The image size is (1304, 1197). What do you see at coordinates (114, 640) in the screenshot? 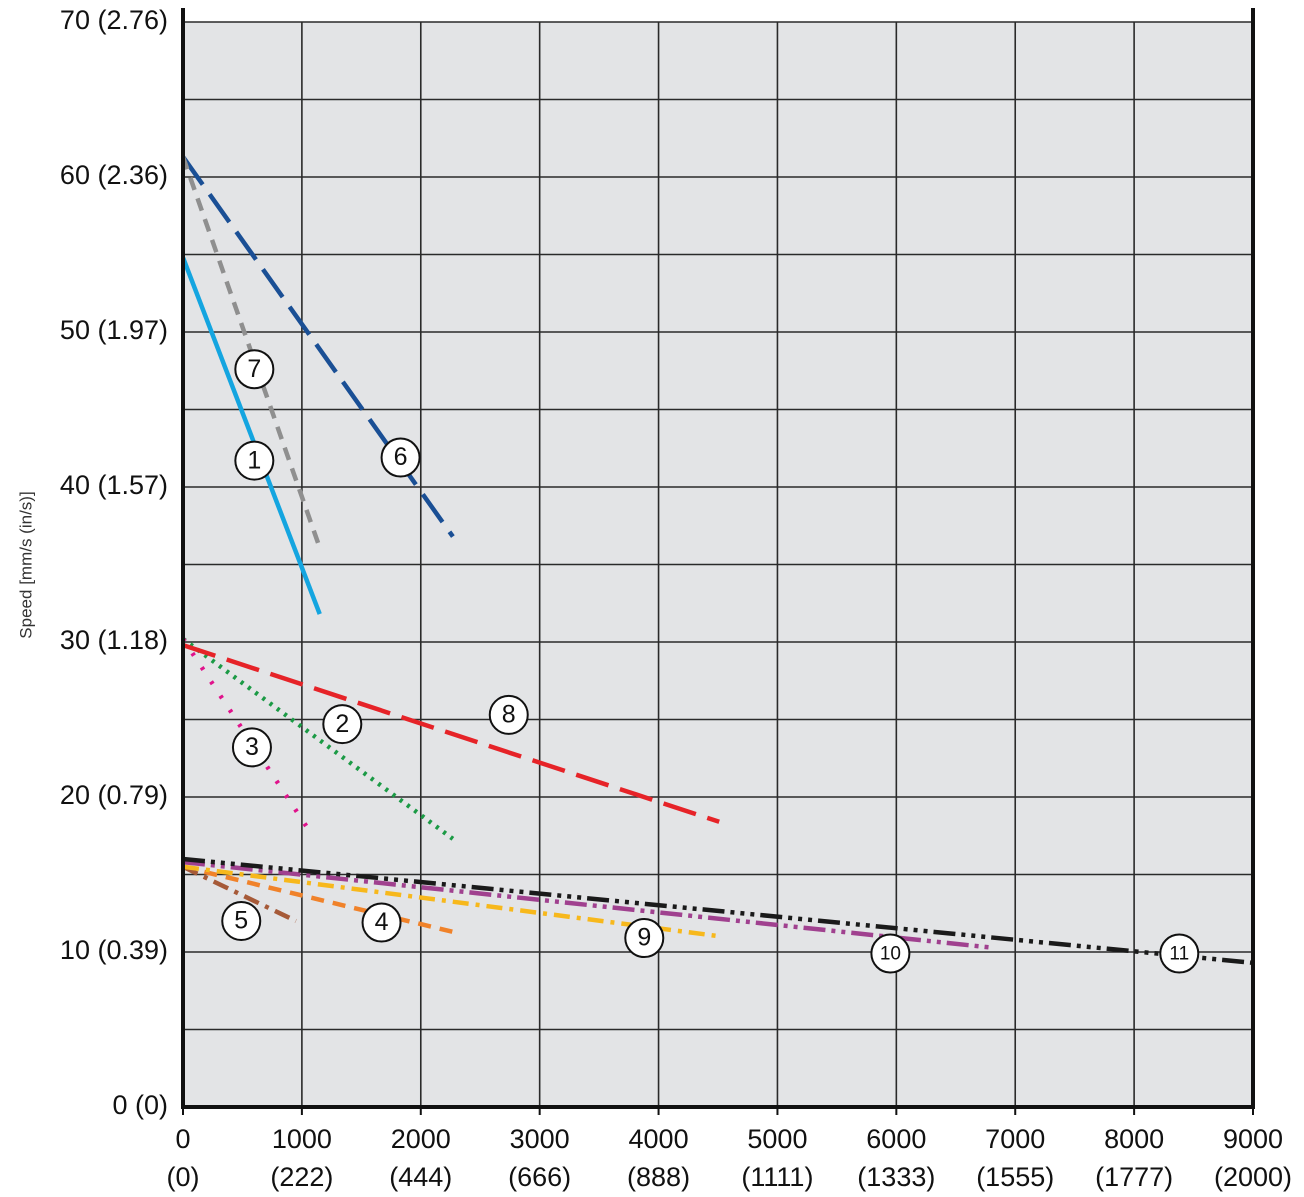
I see `y-tick-label: 30 (1.18)` at bounding box center [114, 640].